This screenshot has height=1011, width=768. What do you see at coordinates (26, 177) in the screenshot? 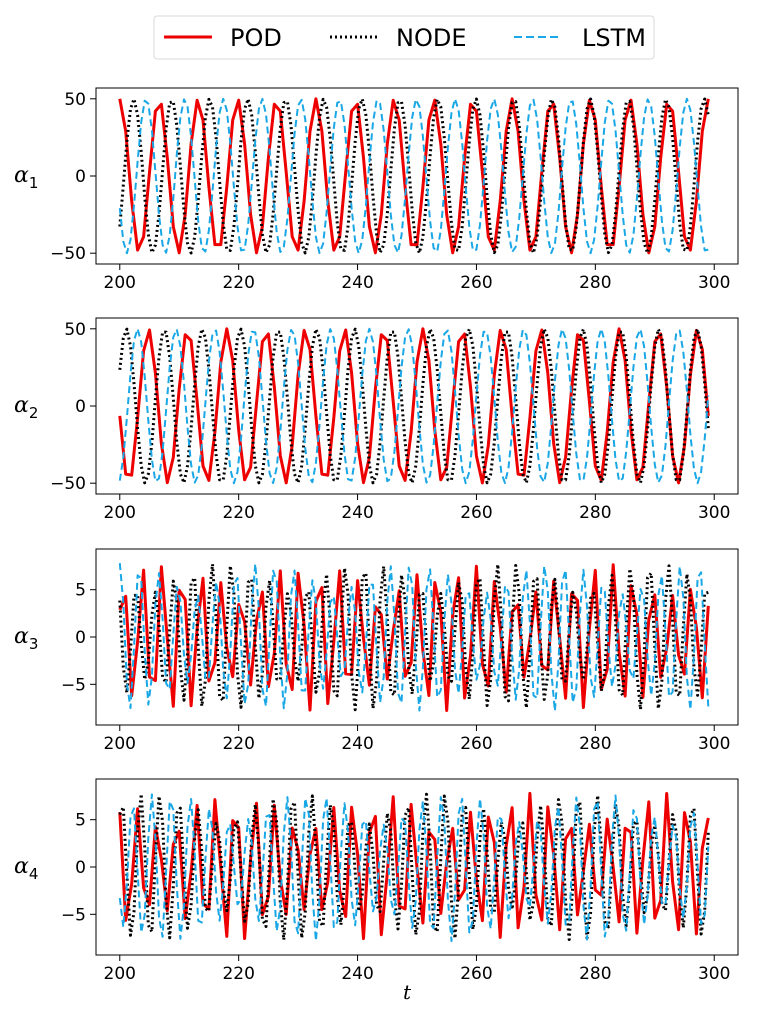
I see `y-axis-label: α1` at bounding box center [26, 177].